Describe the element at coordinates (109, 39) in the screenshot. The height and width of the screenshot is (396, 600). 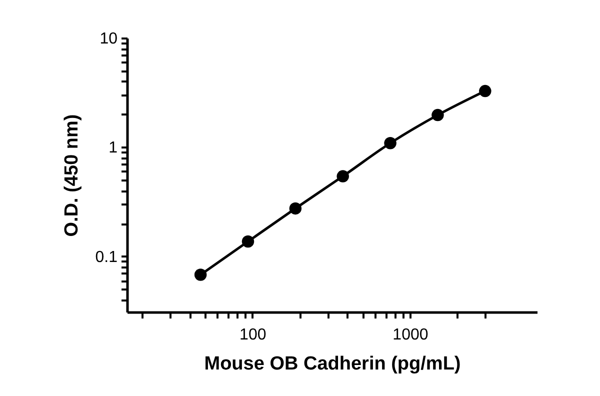
I see `y-tick-label: 10` at that location.